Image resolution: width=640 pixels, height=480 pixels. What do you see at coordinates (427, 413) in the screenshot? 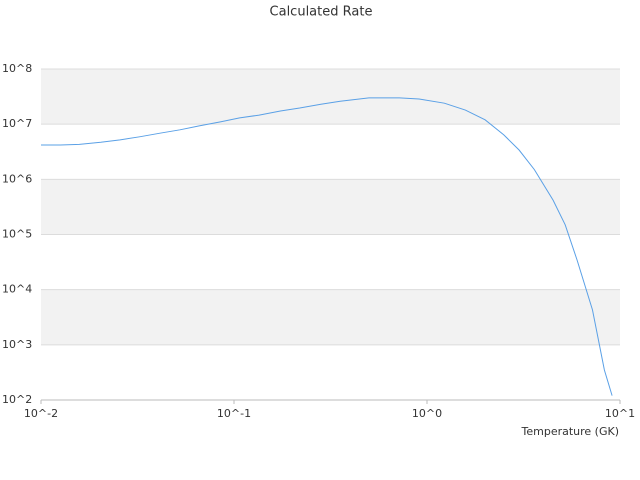
I see `x-tick-label: 10^0` at bounding box center [427, 413].